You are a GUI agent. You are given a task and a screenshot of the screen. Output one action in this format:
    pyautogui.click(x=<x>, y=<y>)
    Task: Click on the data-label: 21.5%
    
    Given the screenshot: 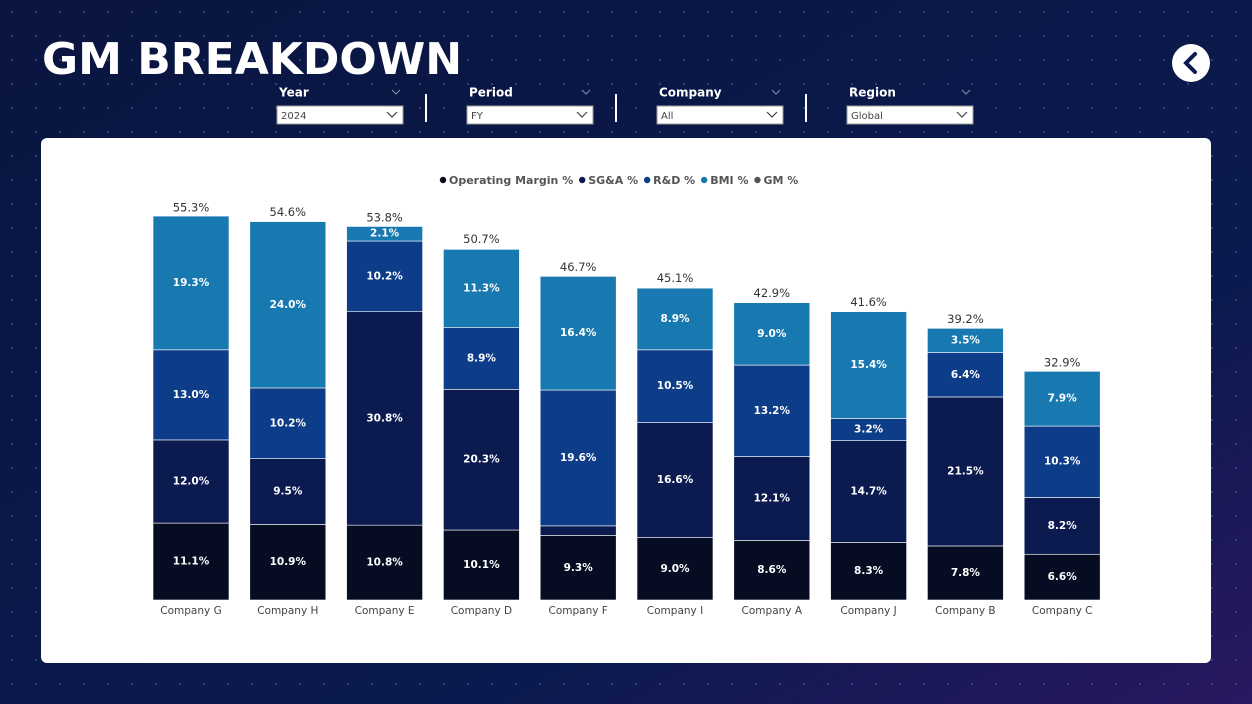 What is the action you would take?
    pyautogui.click(x=965, y=471)
    